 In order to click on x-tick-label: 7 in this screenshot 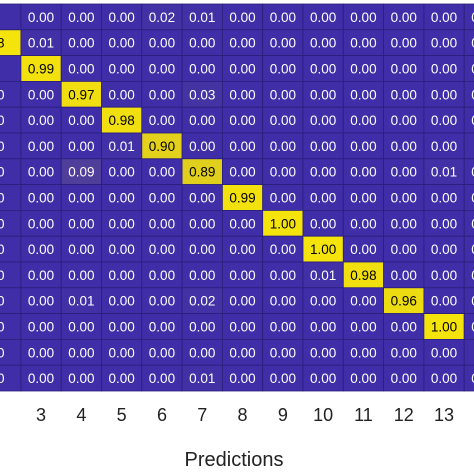, I will do `click(202, 415)`.